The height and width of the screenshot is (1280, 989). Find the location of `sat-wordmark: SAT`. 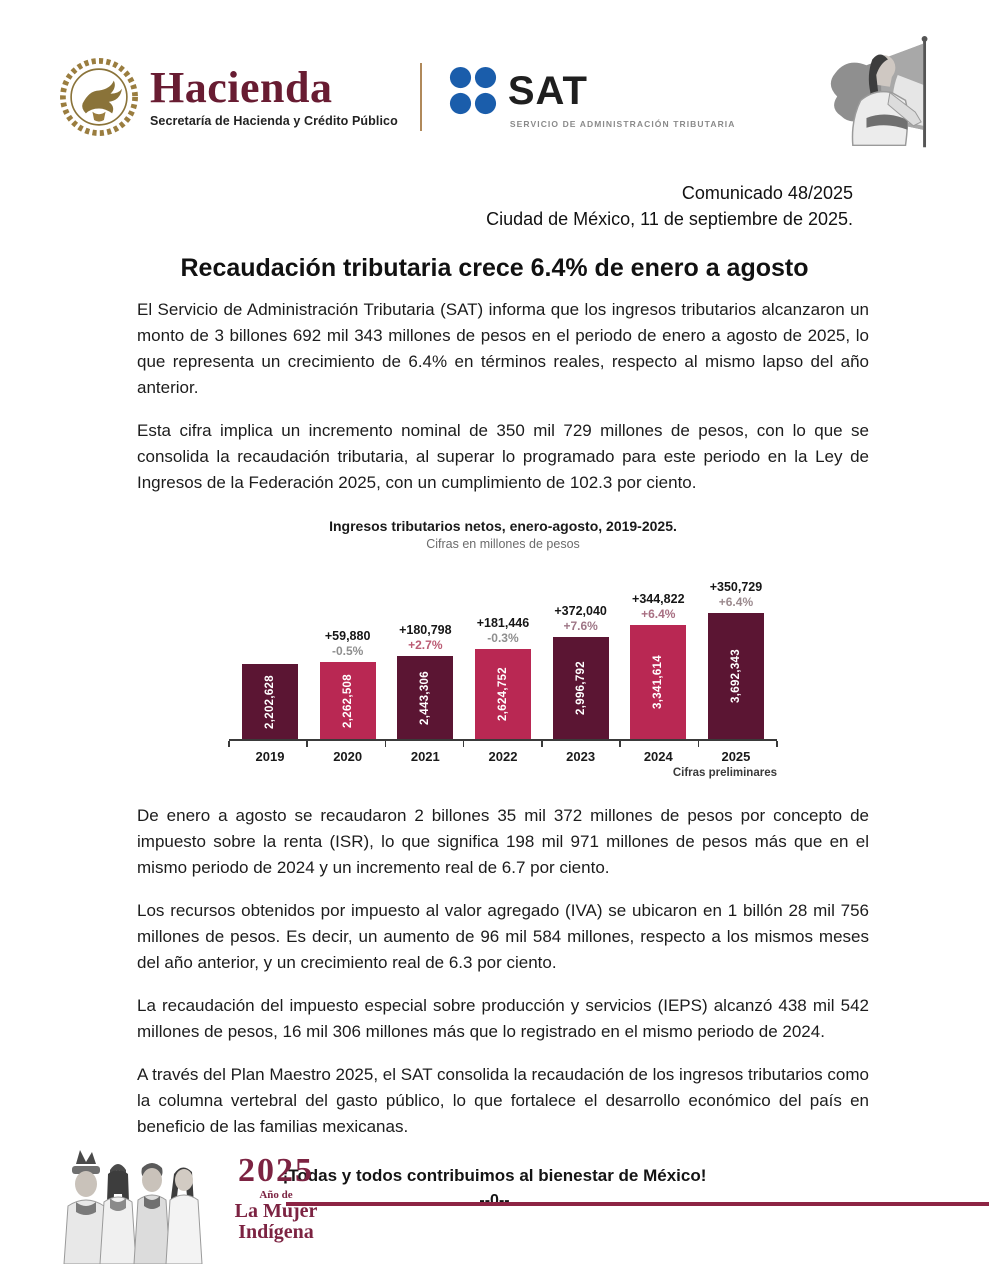

sat-wordmark: SAT is located at coordinates (547, 91).